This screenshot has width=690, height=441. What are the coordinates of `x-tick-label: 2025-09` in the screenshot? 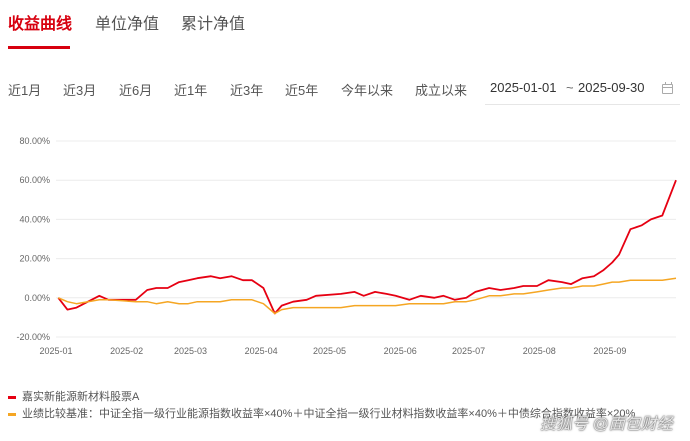 It's located at (609, 351).